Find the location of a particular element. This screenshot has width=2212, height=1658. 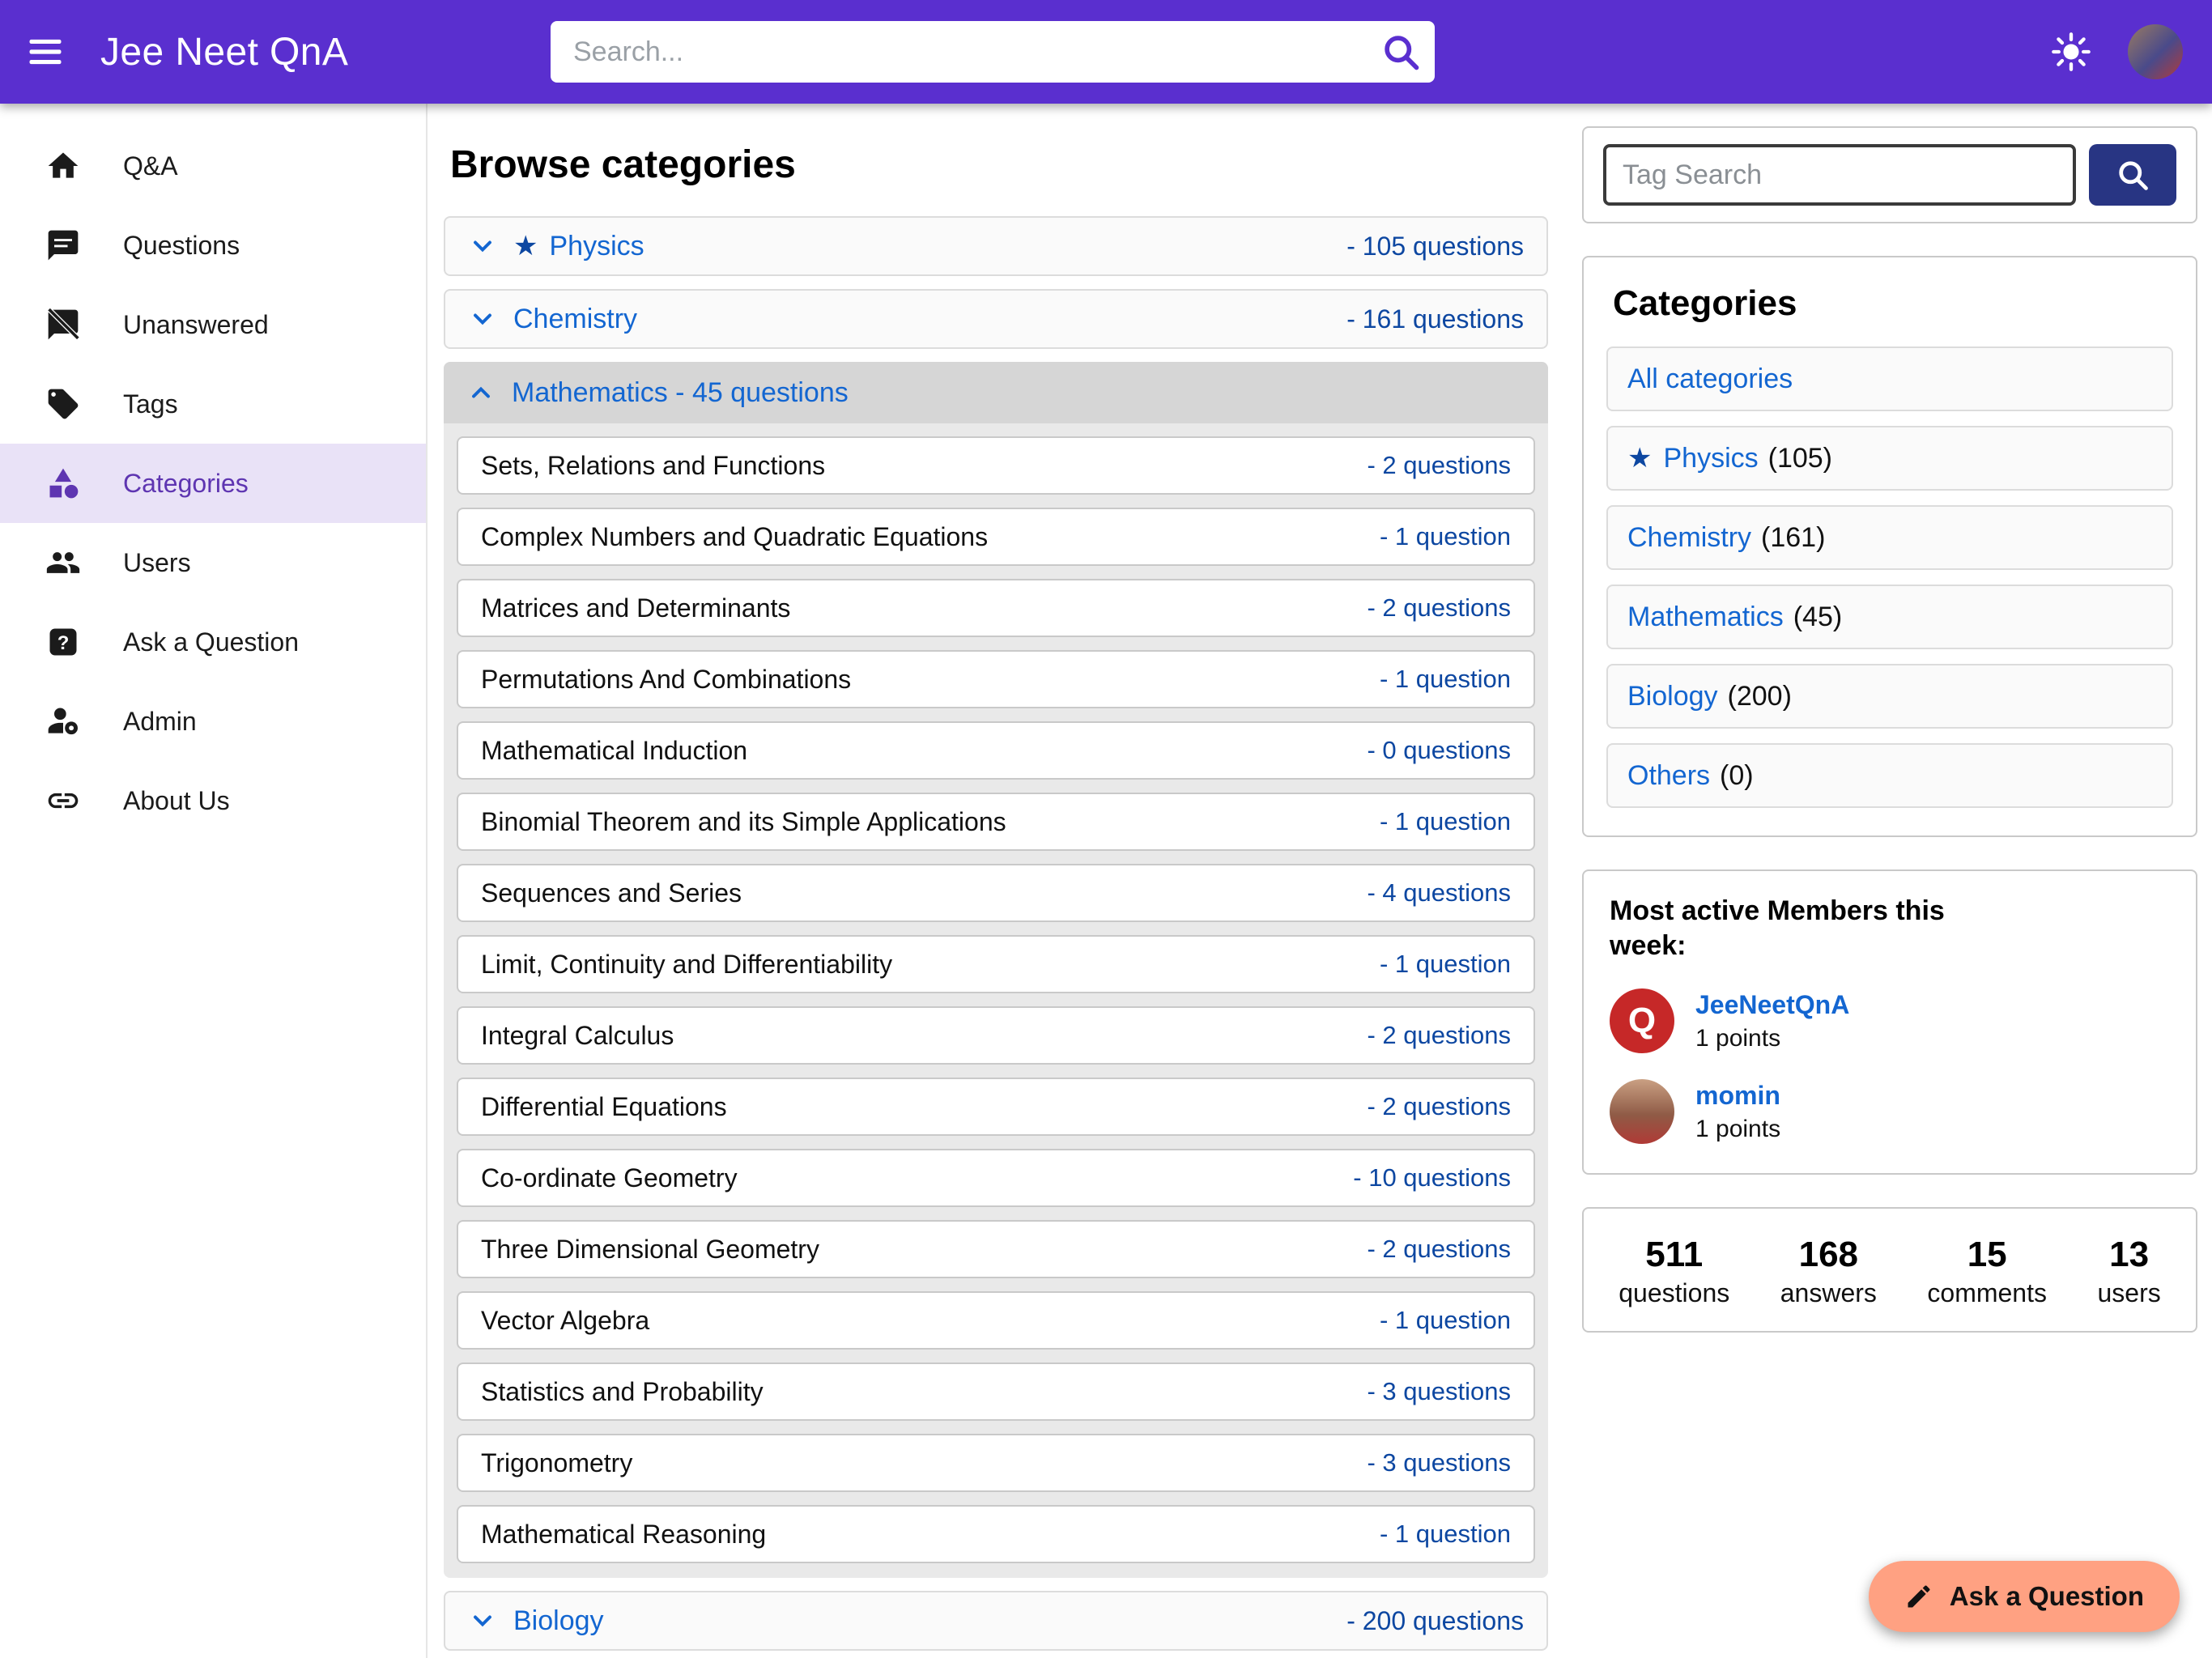

sidebar-item-categories: Categories is located at coordinates (213, 483).